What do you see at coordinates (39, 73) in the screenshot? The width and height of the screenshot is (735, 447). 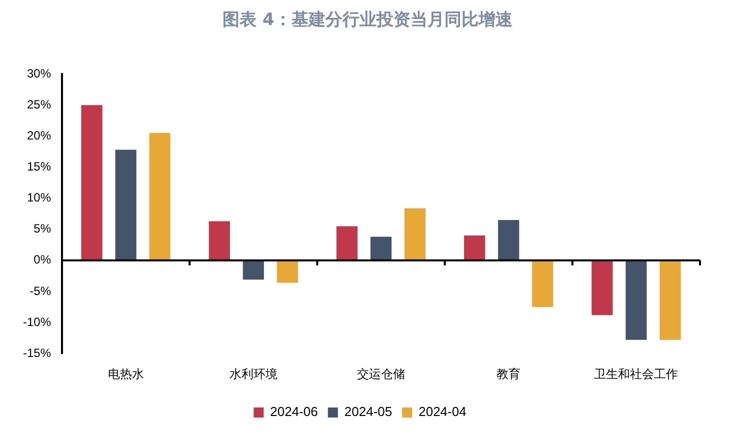 I see `y-tick-label: 30%` at bounding box center [39, 73].